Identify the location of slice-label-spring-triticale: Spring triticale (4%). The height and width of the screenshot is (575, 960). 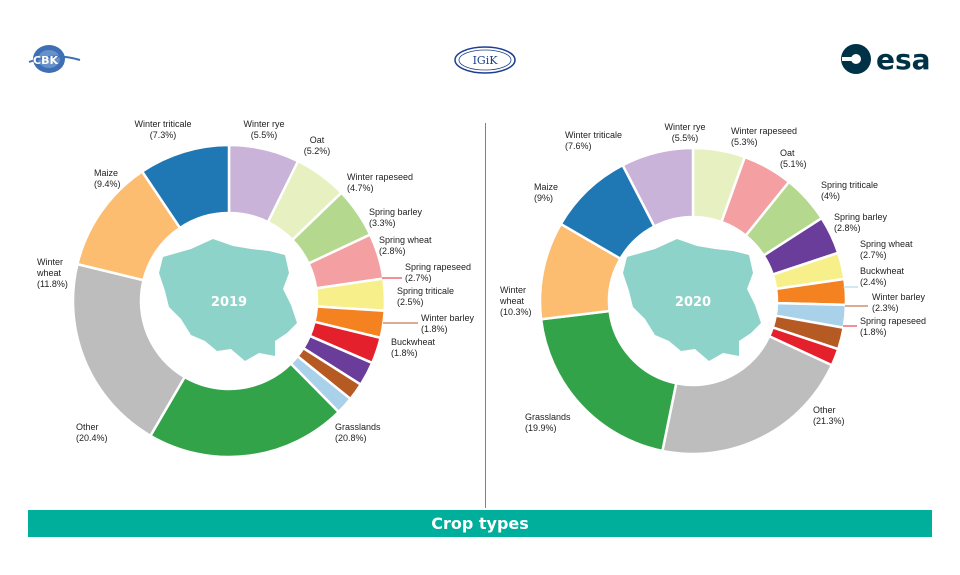
(849, 190).